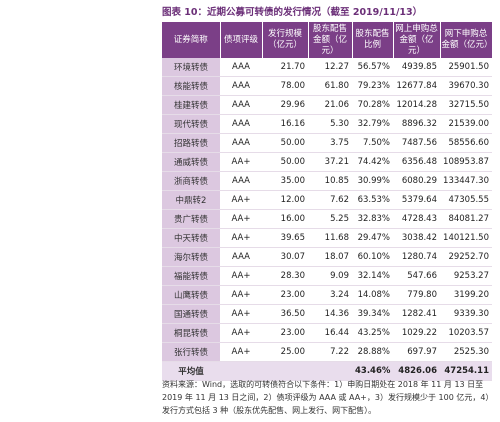 This screenshot has height=422, width=500. Describe the element at coordinates (466, 181) in the screenshot. I see `table-cell: 133447.30` at that location.